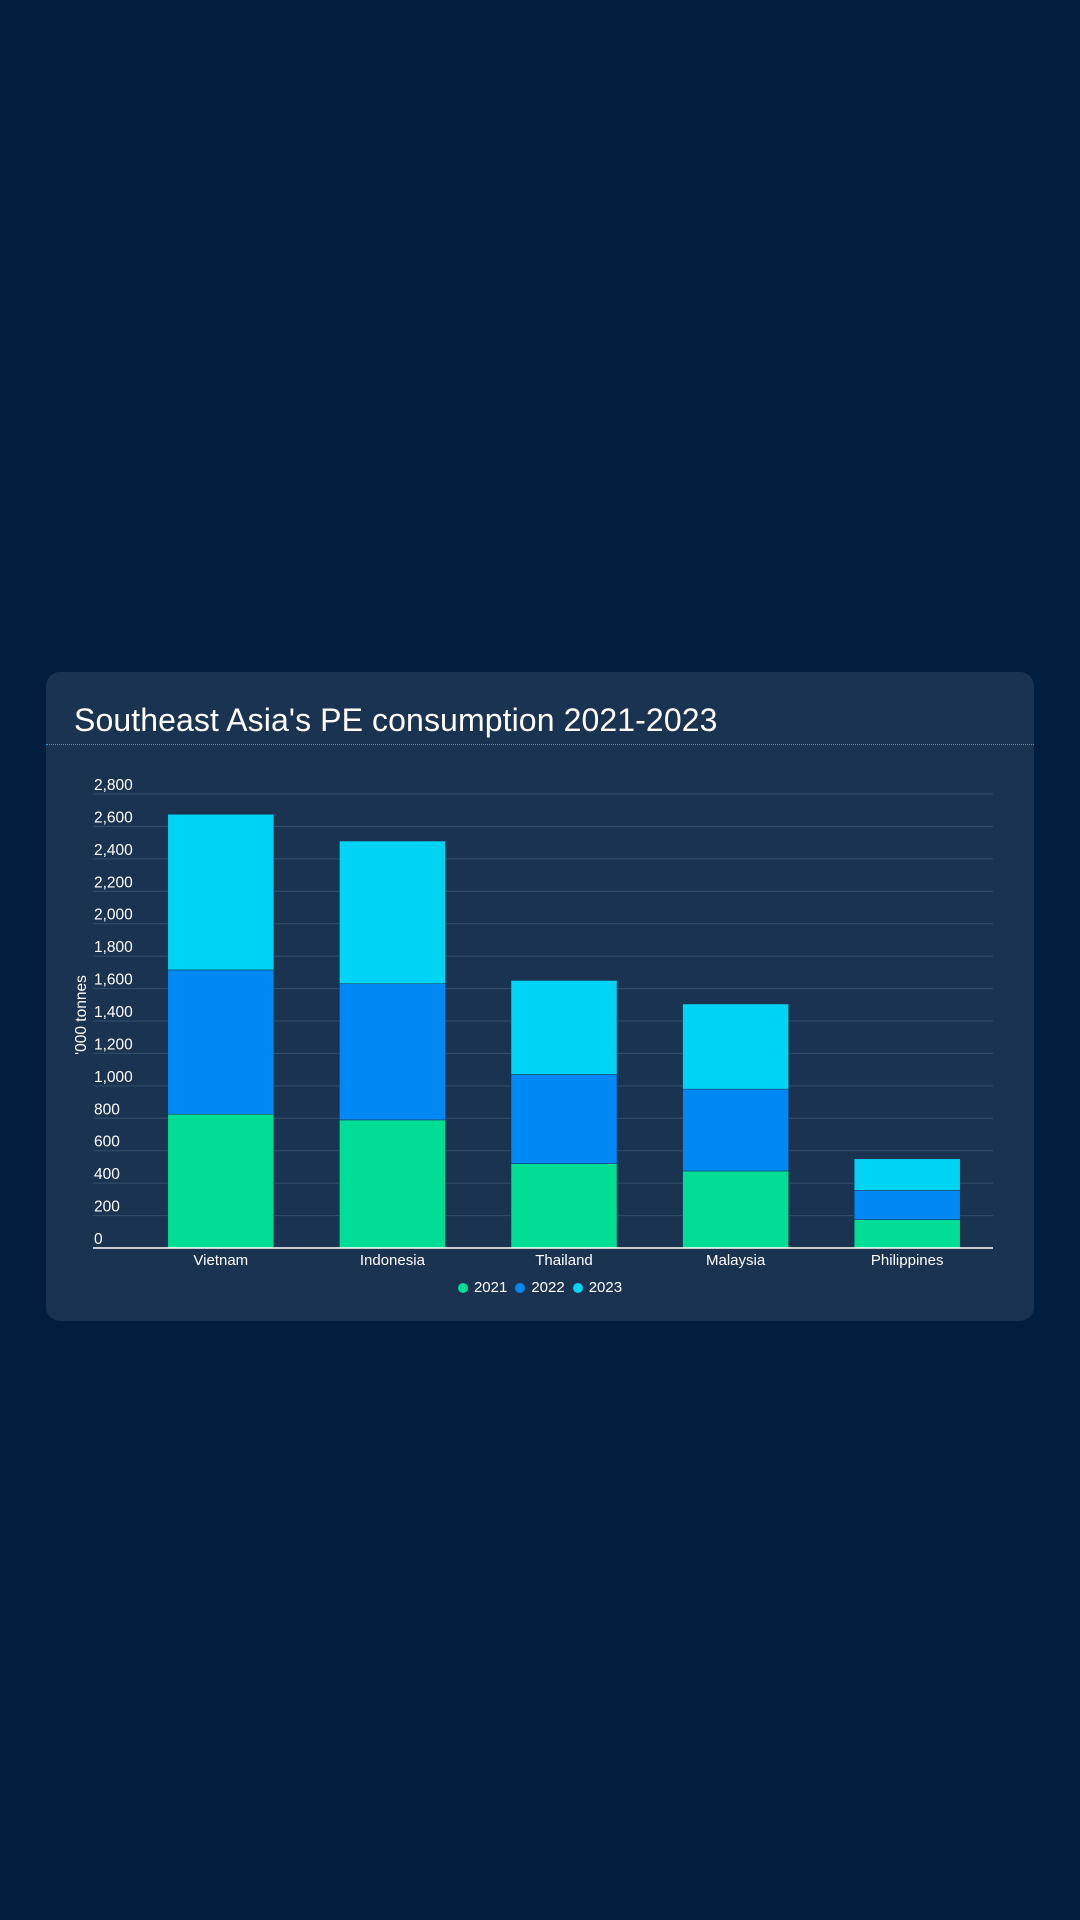 This screenshot has width=1080, height=1920. I want to click on legend-item-2022: 2022, so click(540, 1287).